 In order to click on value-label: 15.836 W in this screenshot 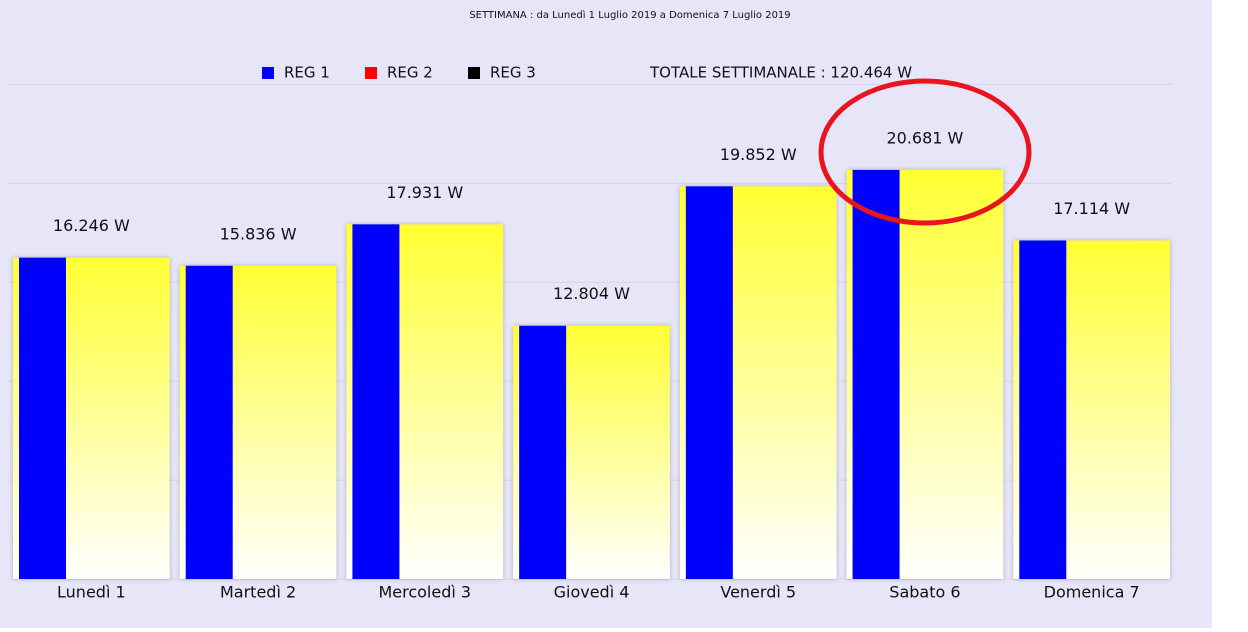, I will do `click(258, 233)`.